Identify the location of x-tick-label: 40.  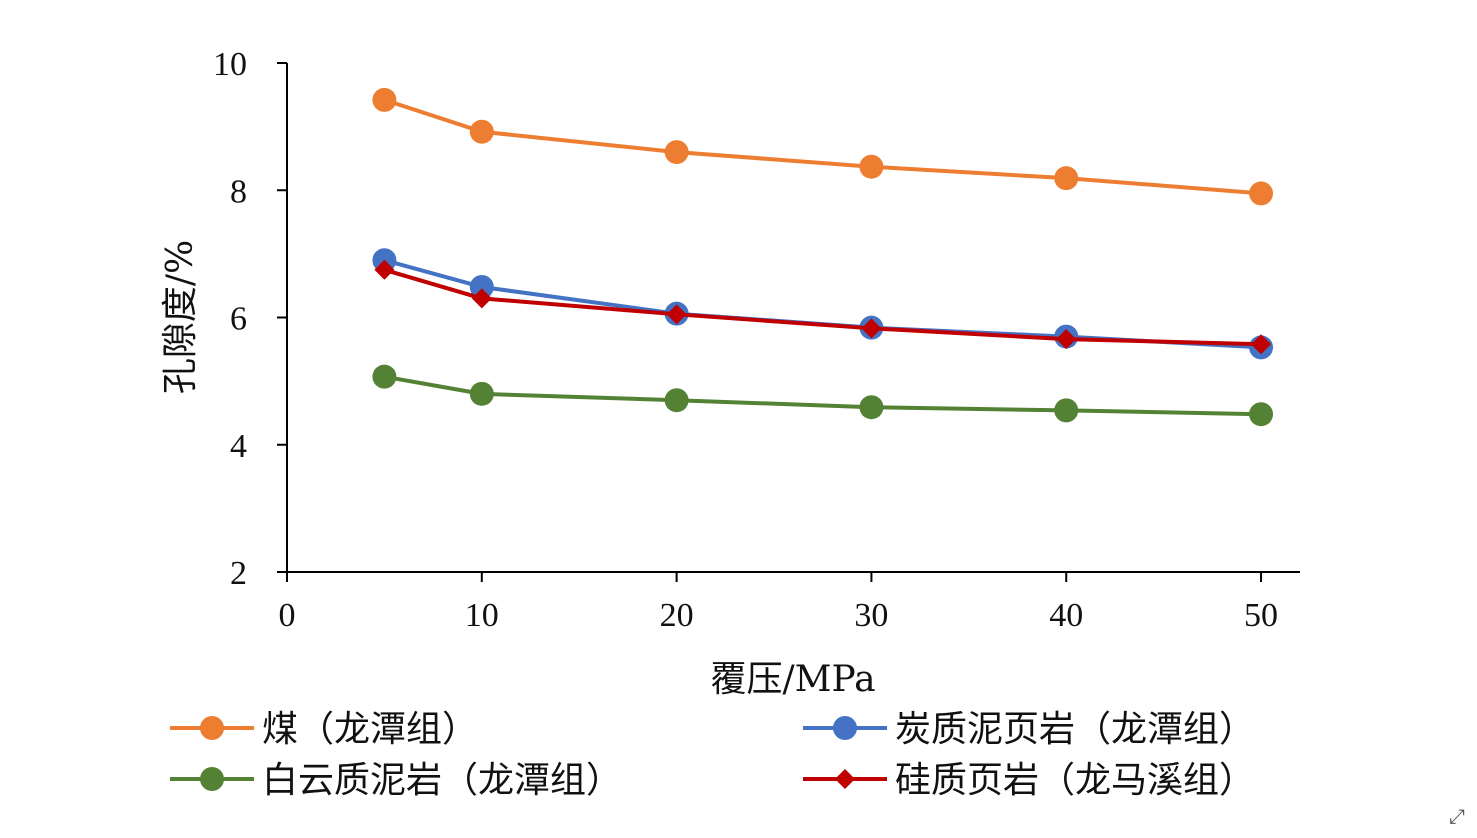
(1066, 615).